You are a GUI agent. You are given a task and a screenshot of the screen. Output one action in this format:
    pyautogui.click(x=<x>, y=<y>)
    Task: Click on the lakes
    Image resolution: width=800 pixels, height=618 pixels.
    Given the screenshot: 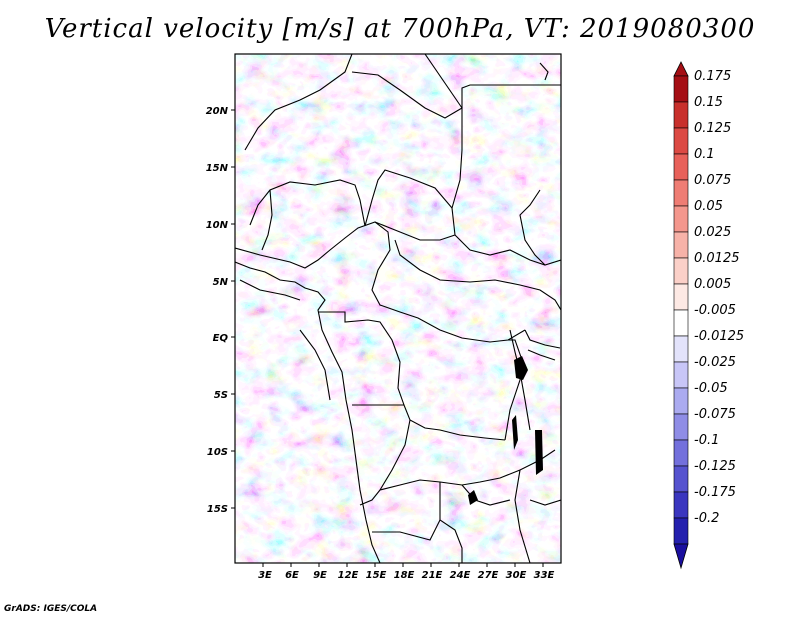 What is the action you would take?
    pyautogui.click(x=505, y=430)
    